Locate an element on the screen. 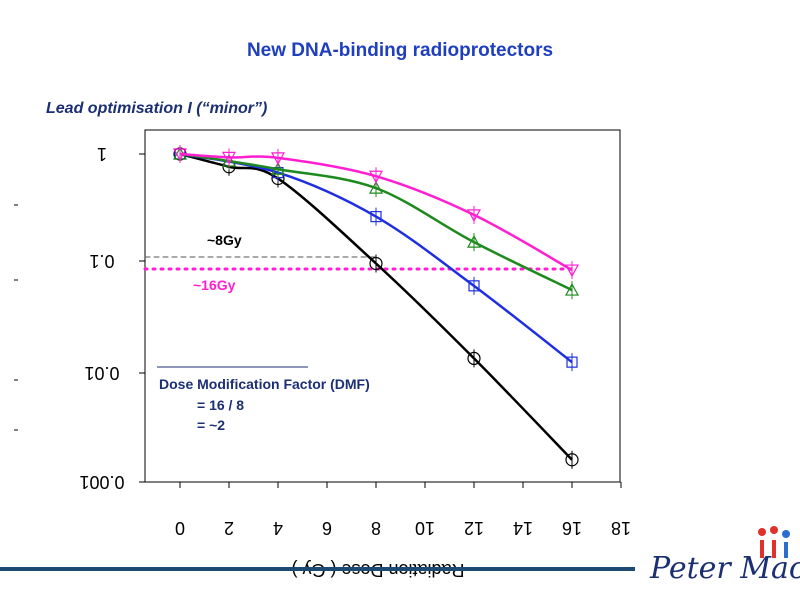  x-tick-label: 4 is located at coordinates (278, 528).